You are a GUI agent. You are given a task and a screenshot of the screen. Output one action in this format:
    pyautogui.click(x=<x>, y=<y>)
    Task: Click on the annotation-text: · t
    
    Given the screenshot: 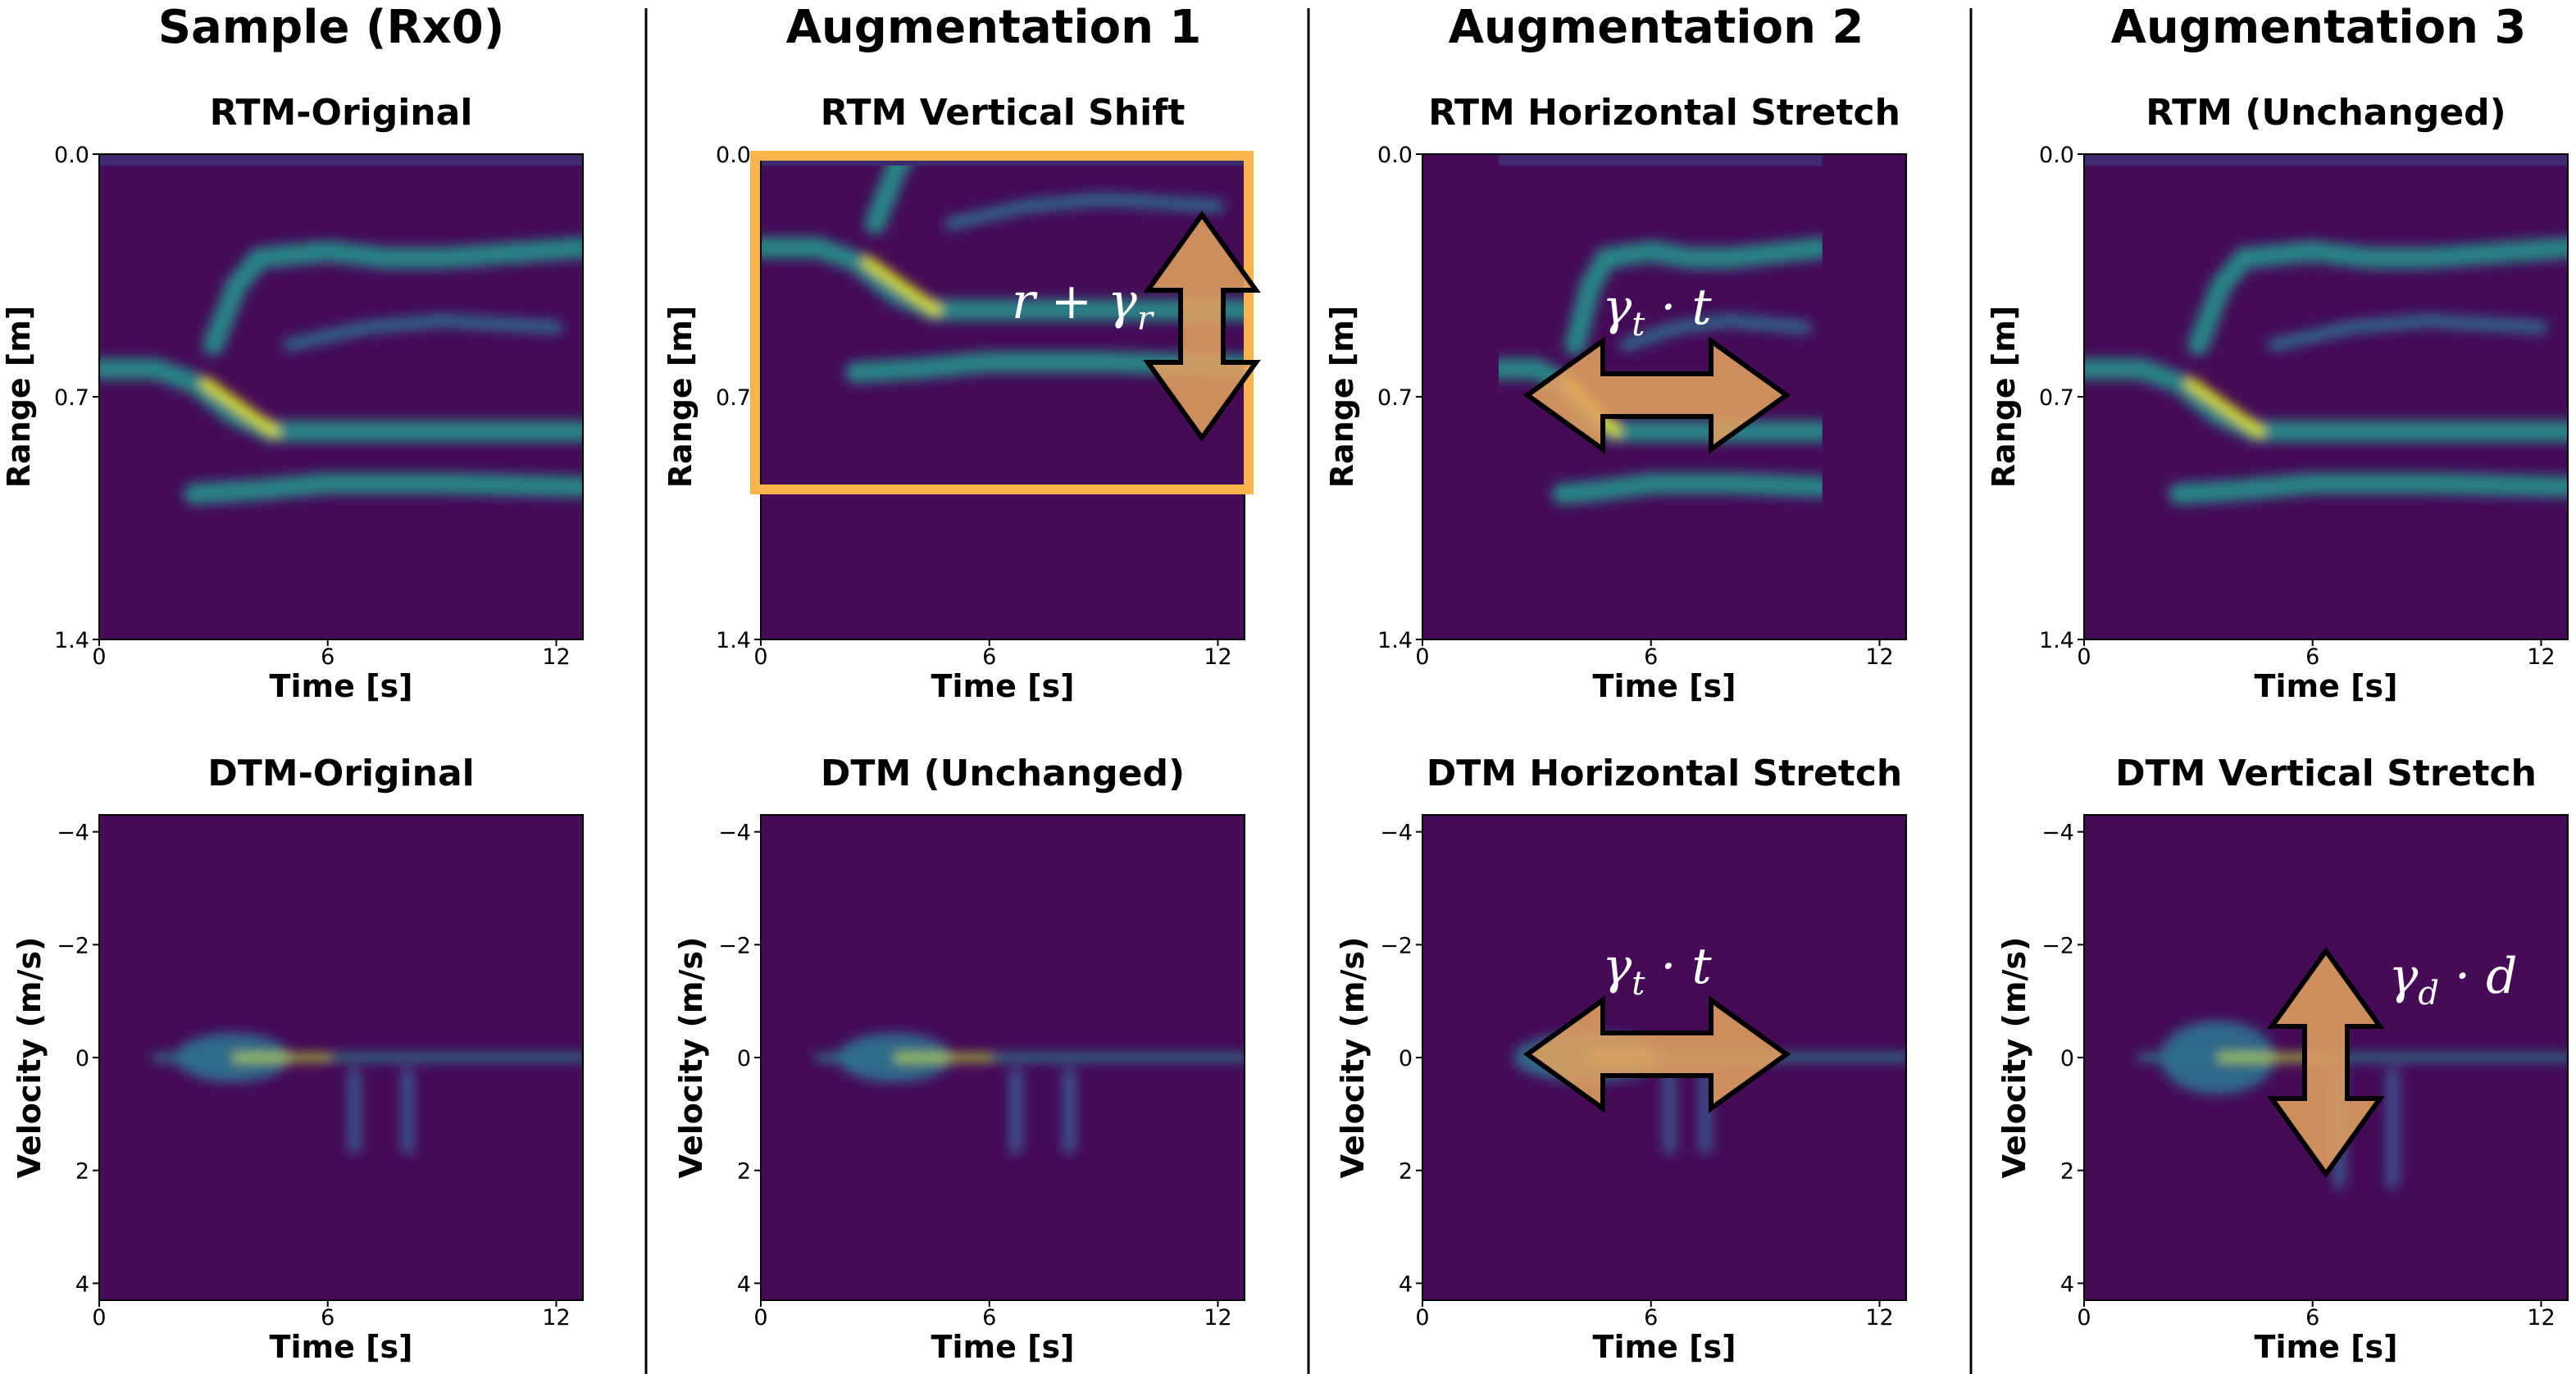 What is the action you would take?
    pyautogui.click(x=1678, y=967)
    